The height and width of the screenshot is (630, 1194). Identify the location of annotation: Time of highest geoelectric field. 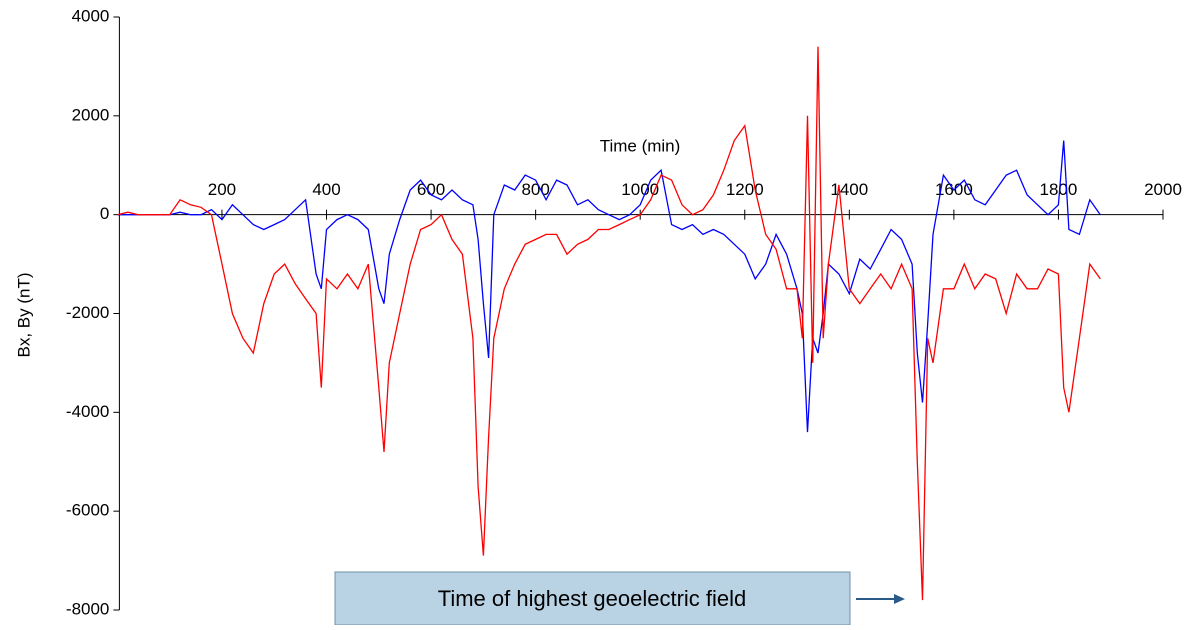
(592, 598).